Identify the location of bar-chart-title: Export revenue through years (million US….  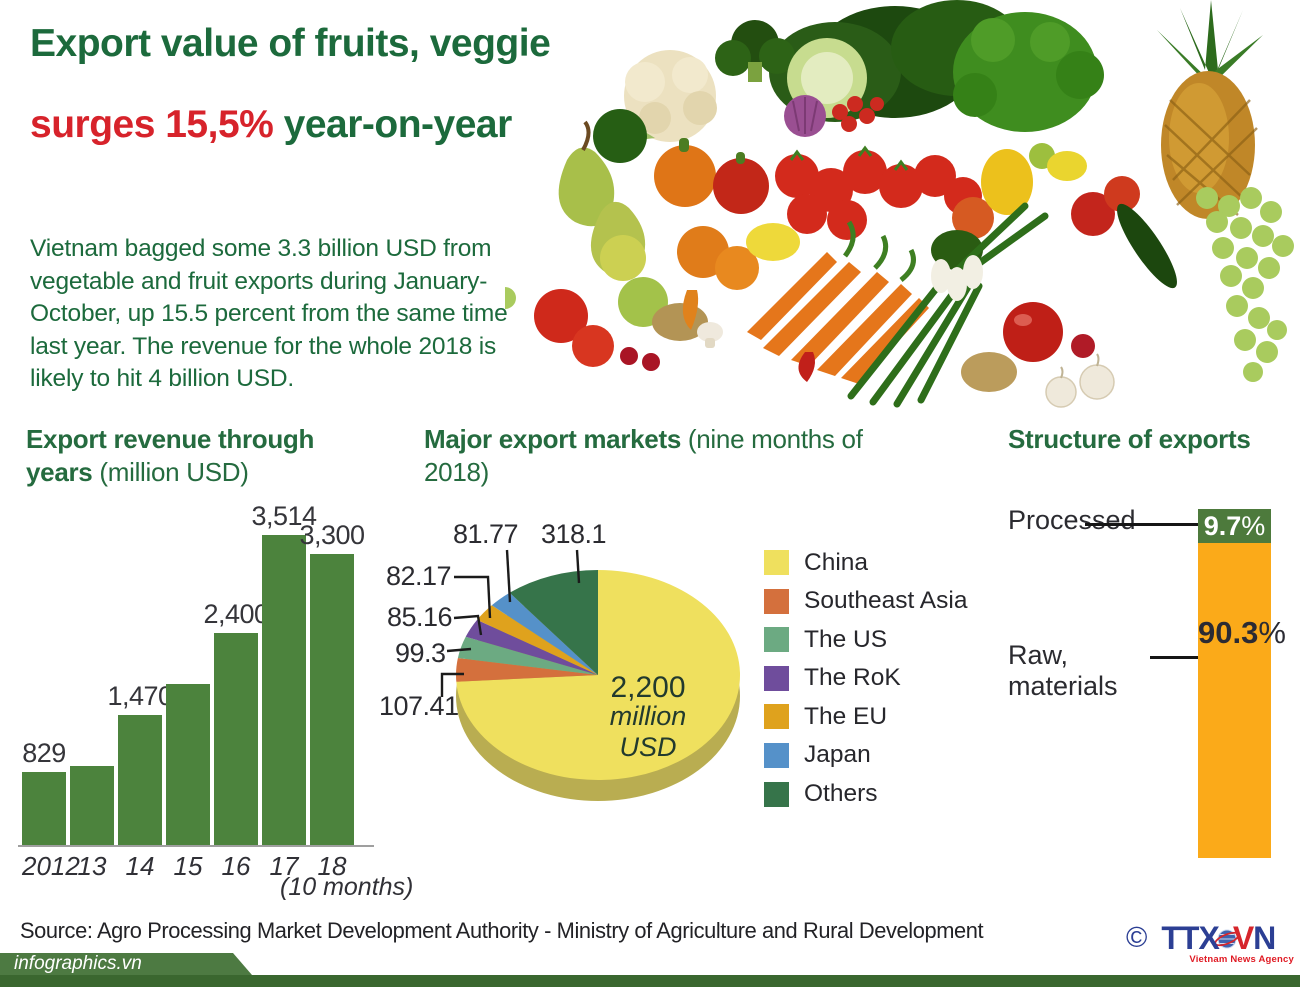
(182, 456).